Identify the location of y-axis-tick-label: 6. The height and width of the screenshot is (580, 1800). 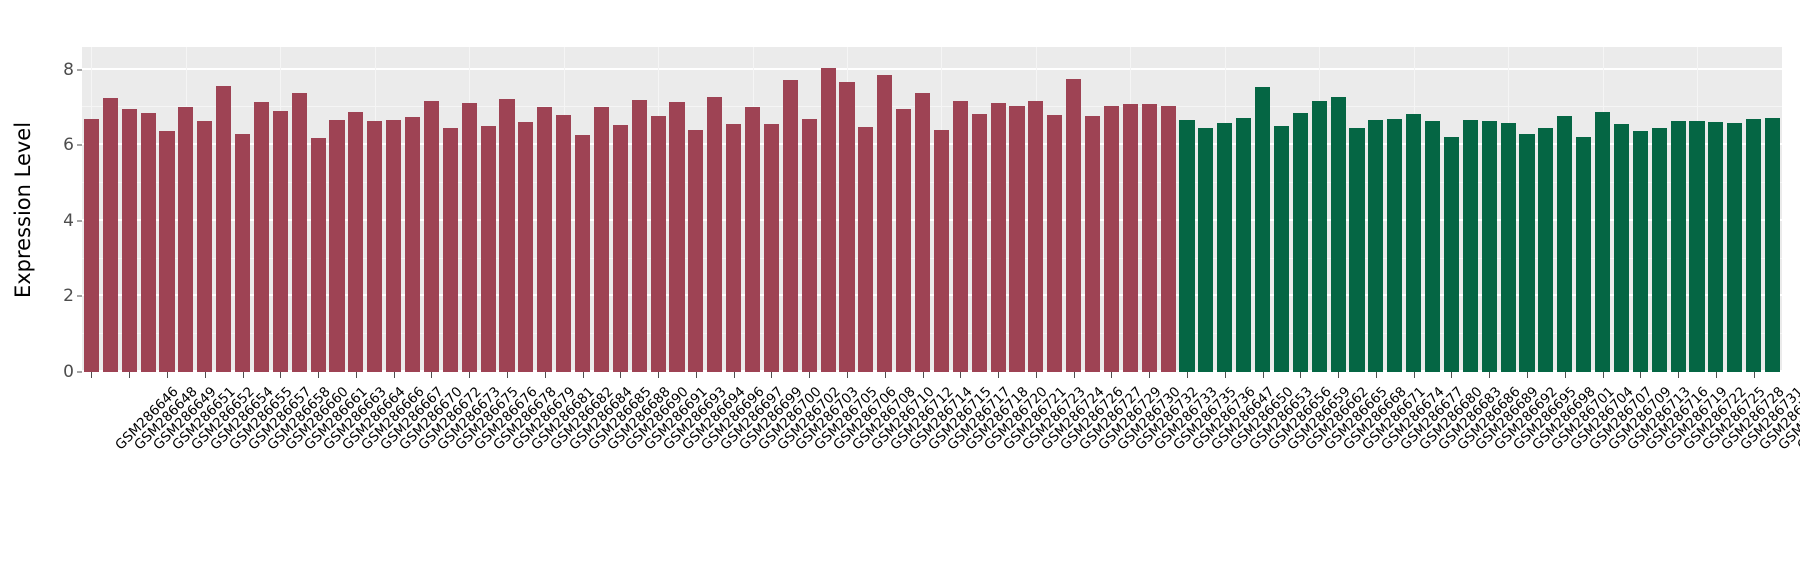
(68, 145).